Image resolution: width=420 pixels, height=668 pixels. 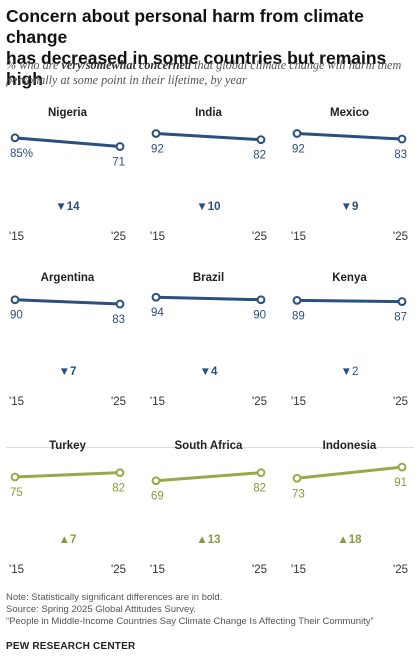 What do you see at coordinates (400, 318) in the screenshot?
I see `end-value-kenya: 87` at bounding box center [400, 318].